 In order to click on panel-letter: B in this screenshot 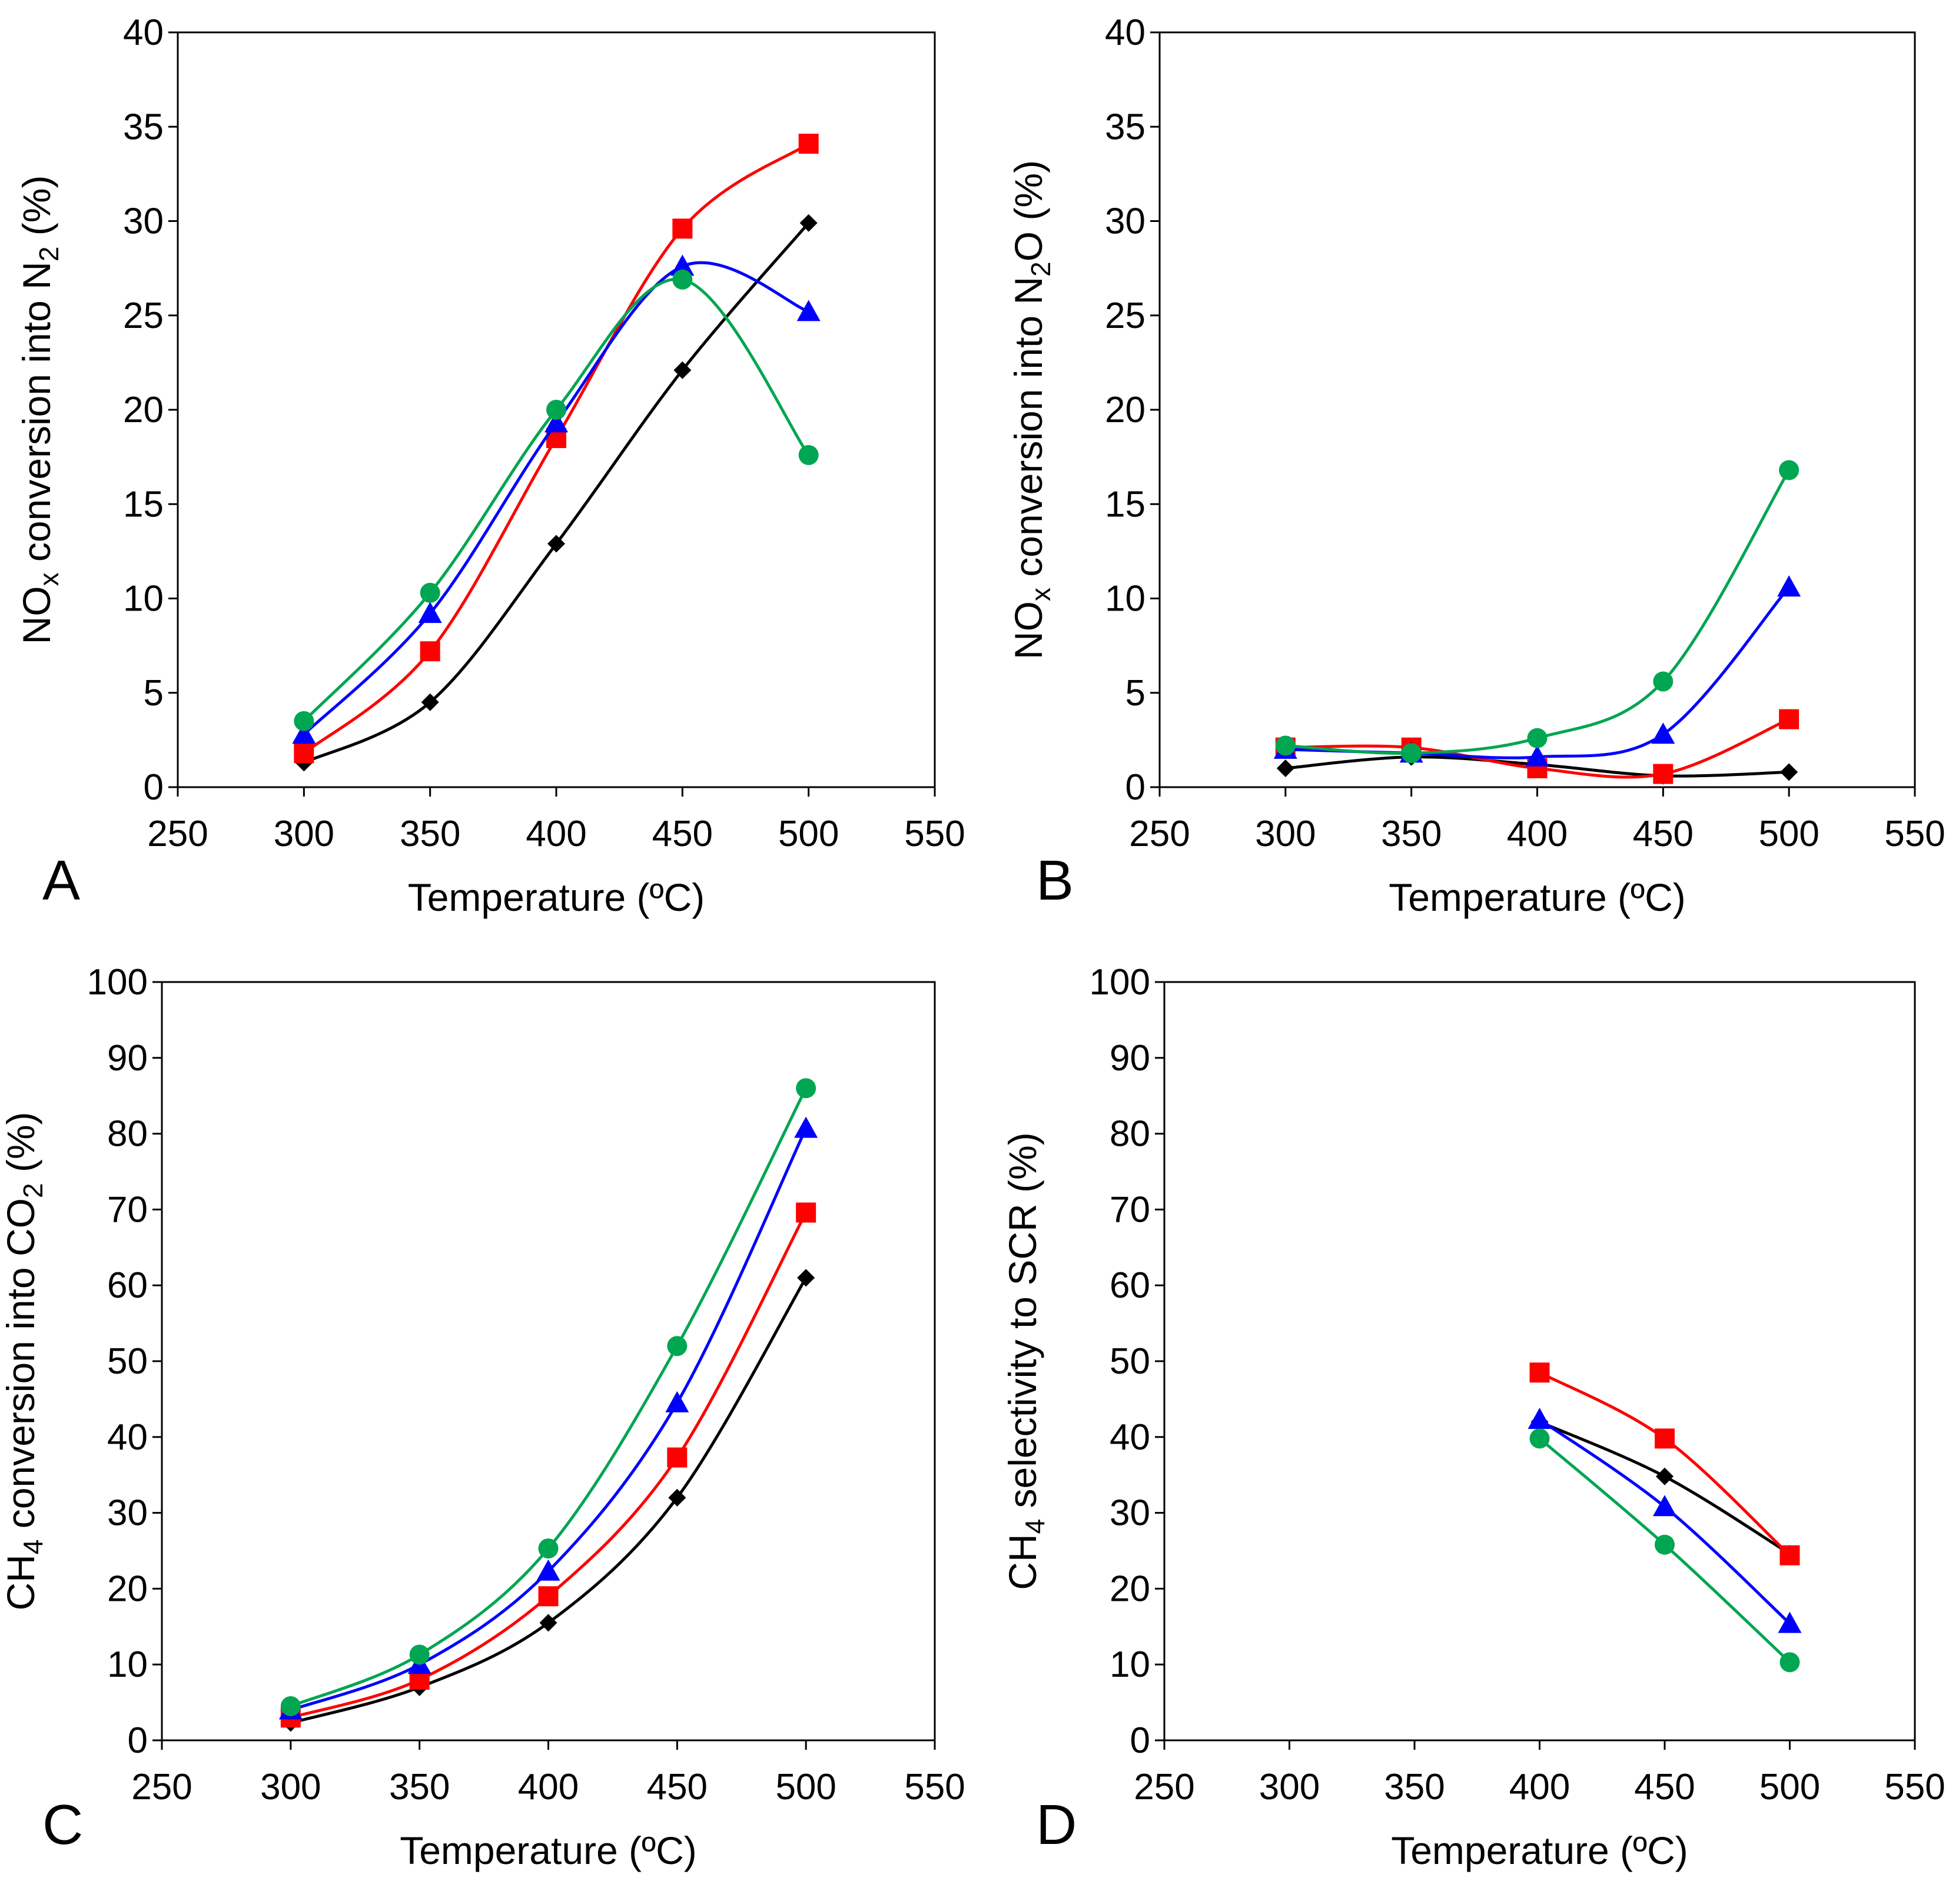, I will do `click(1055, 880)`.